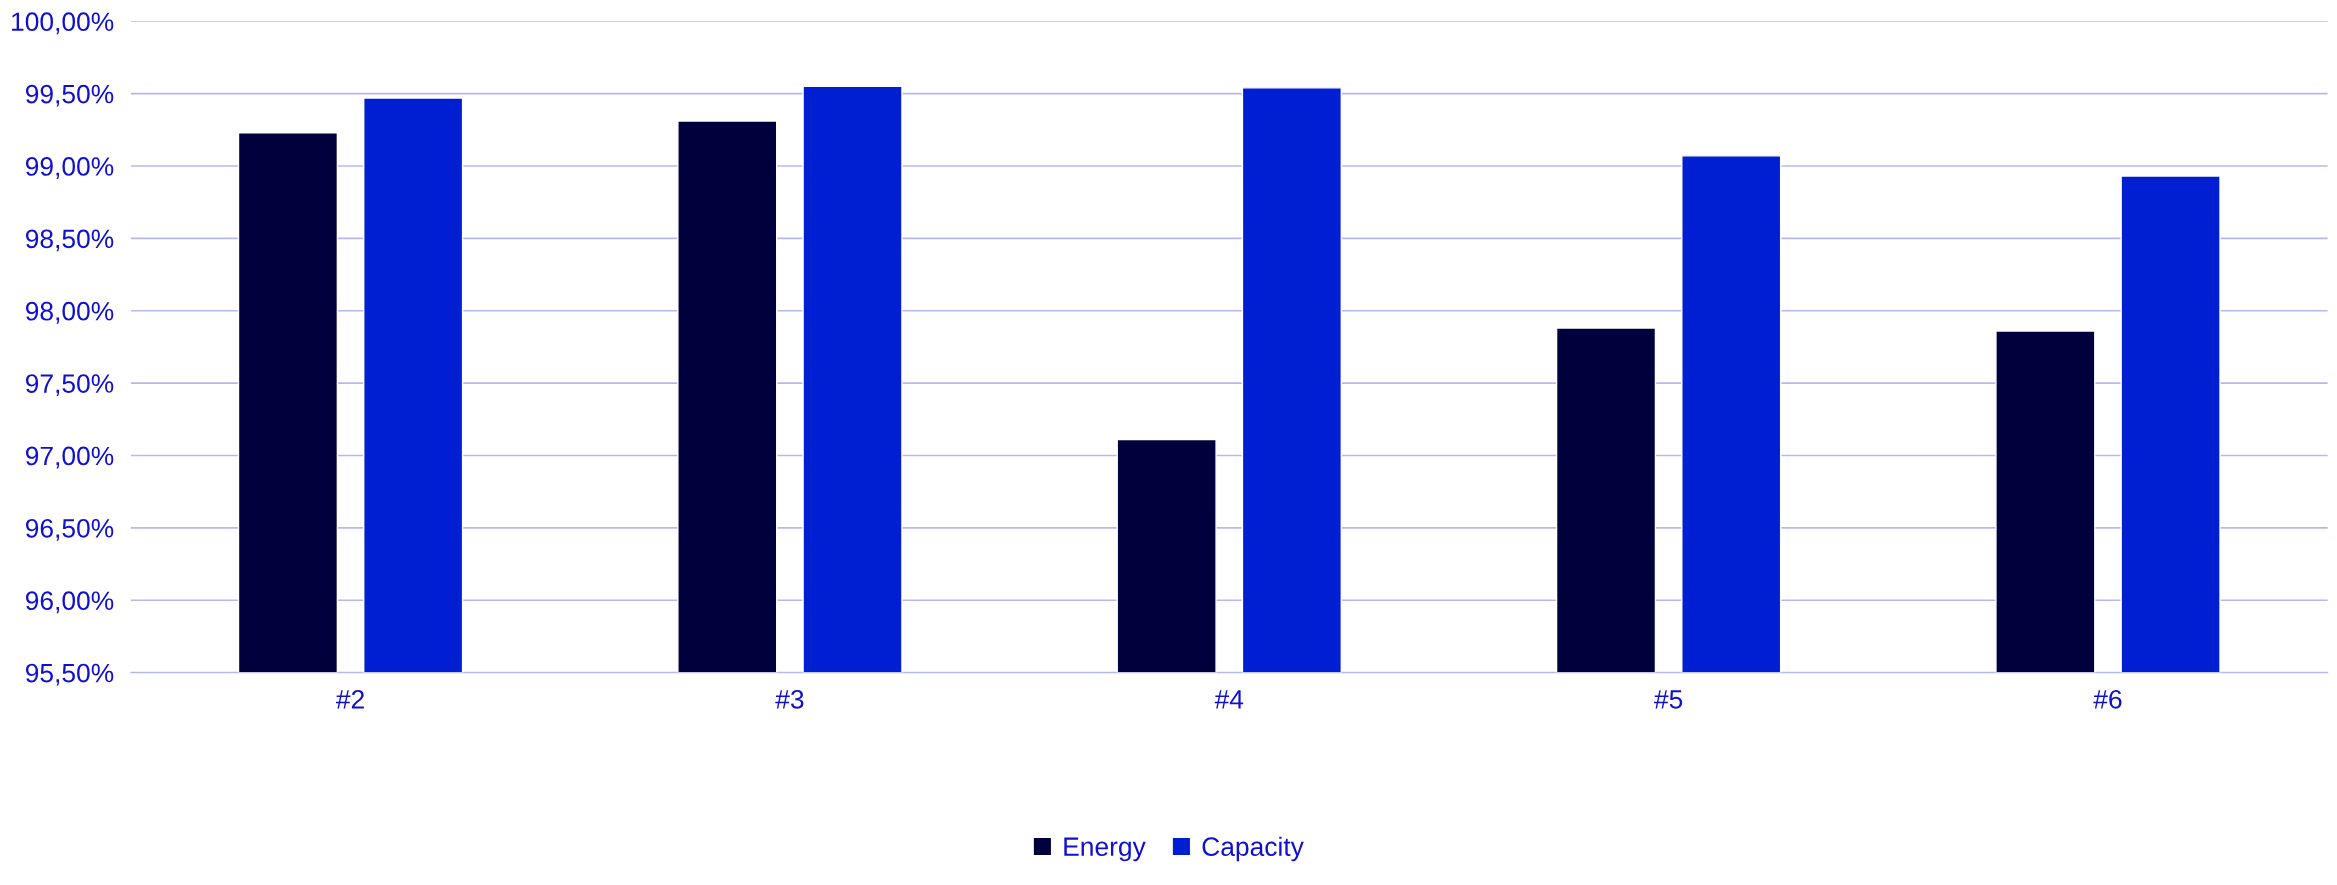 The width and height of the screenshot is (2337, 885). Describe the element at coordinates (69, 529) in the screenshot. I see `y-tick-label: 96,50%` at that location.